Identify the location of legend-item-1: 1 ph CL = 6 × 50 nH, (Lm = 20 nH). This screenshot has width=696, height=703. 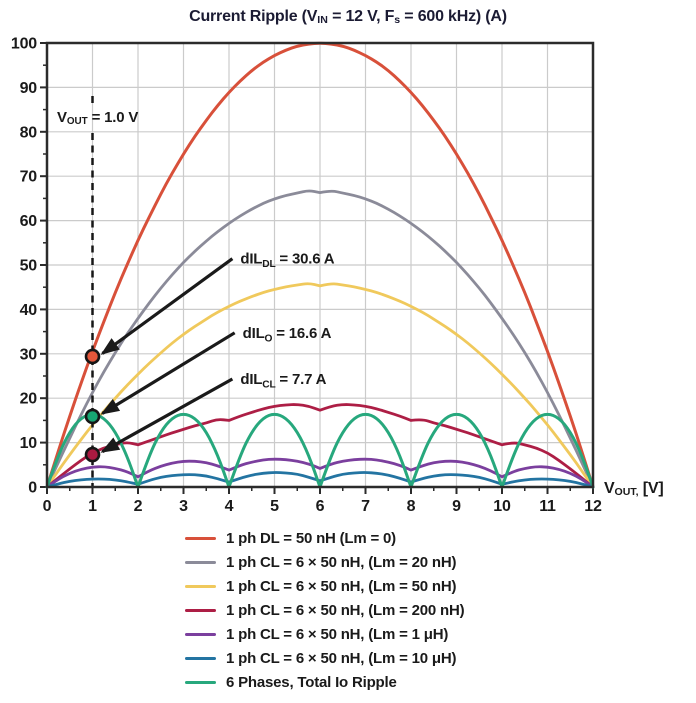
(324, 562).